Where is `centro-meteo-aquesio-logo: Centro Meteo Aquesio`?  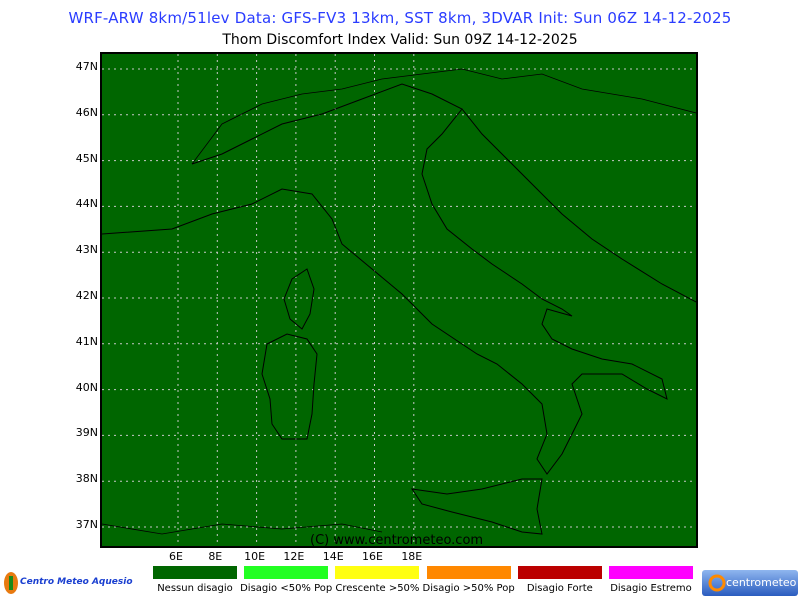
centro-meteo-aquesio-logo: Centro Meteo Aquesio is located at coordinates (67, 583).